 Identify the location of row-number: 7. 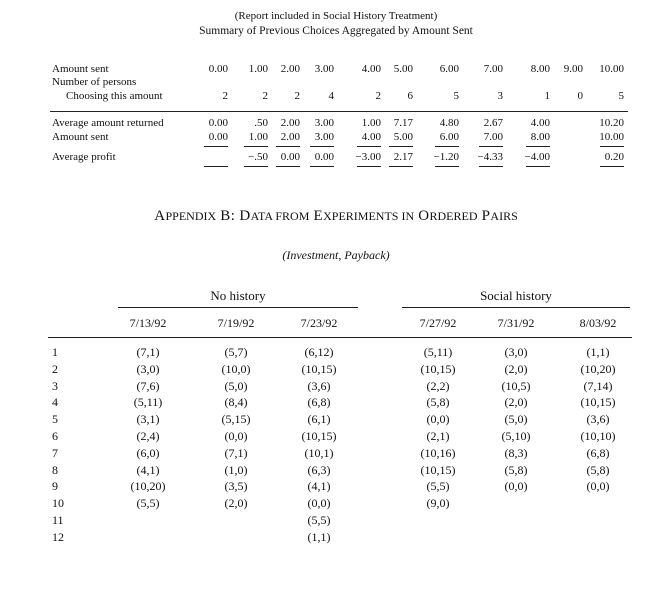
(55, 452).